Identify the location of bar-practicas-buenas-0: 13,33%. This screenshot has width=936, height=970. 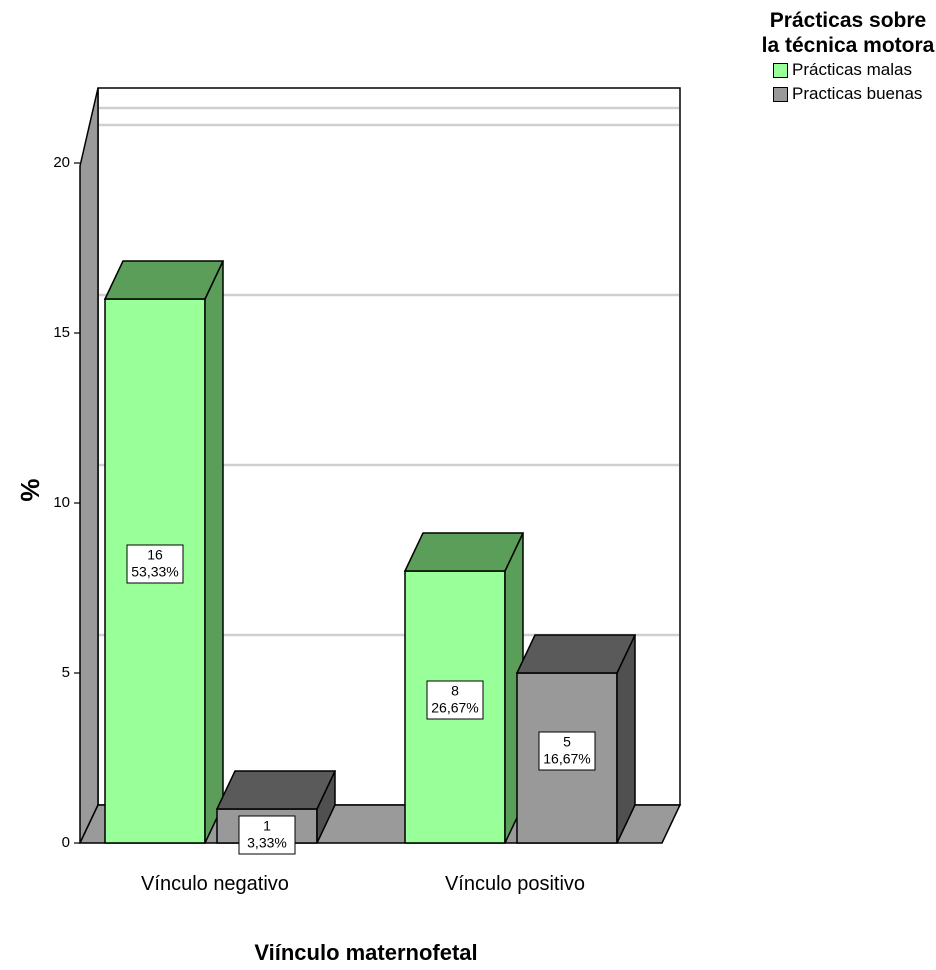
(276, 812).